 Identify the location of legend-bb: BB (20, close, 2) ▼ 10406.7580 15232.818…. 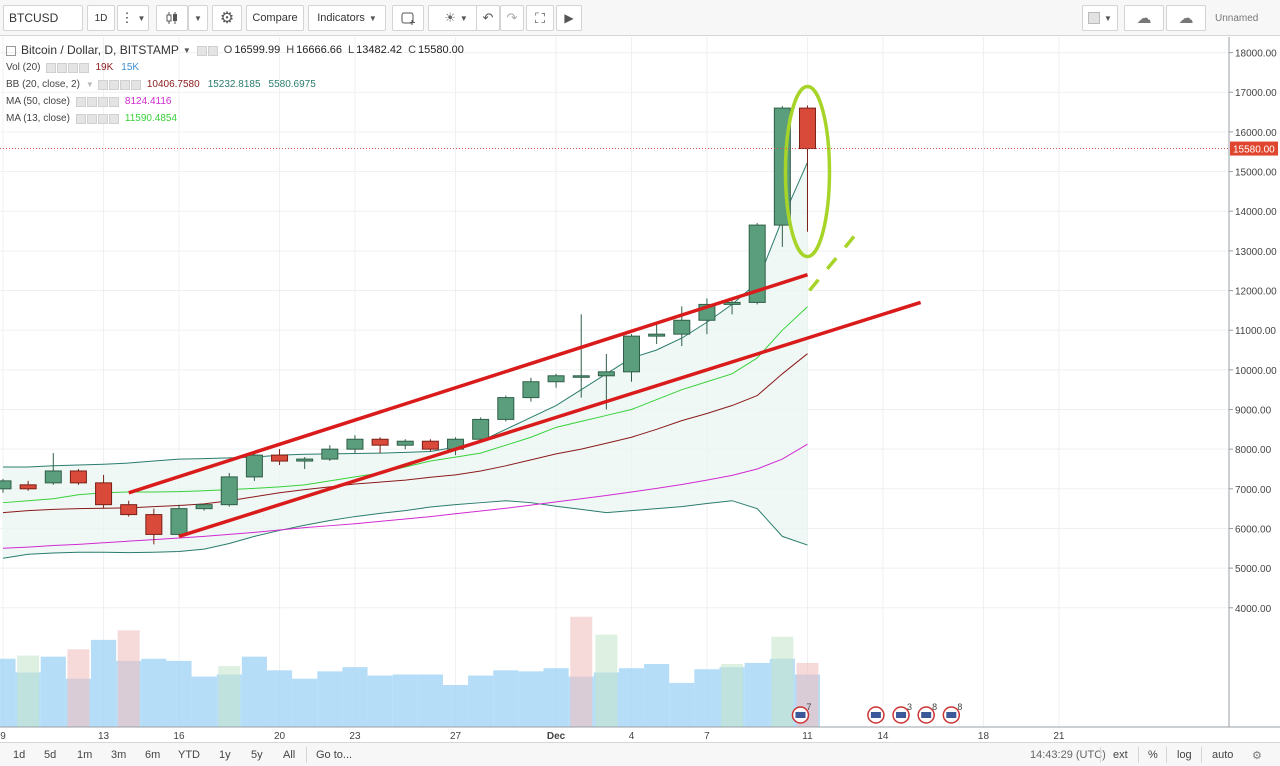
(235, 84).